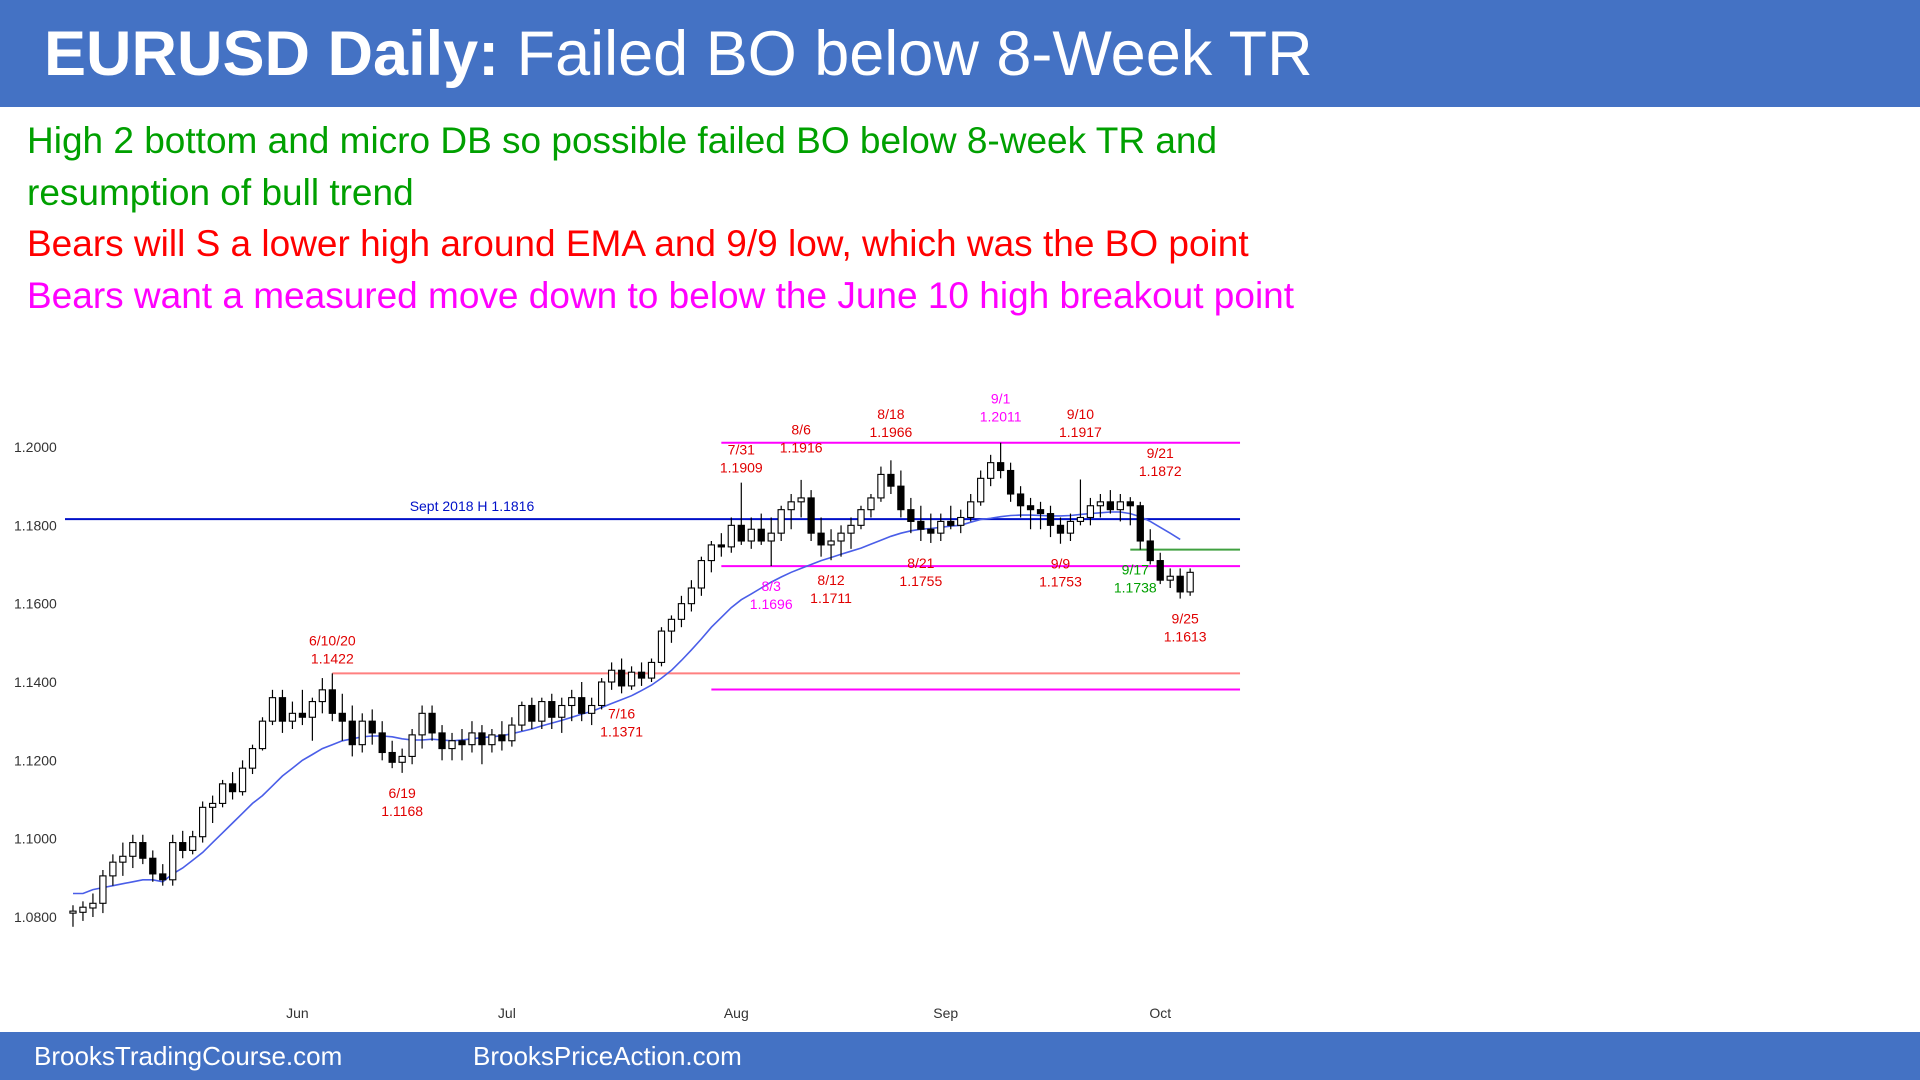 This screenshot has width=1920, height=1080. What do you see at coordinates (771, 604) in the screenshot?
I see `price-annotation: 1.1696` at bounding box center [771, 604].